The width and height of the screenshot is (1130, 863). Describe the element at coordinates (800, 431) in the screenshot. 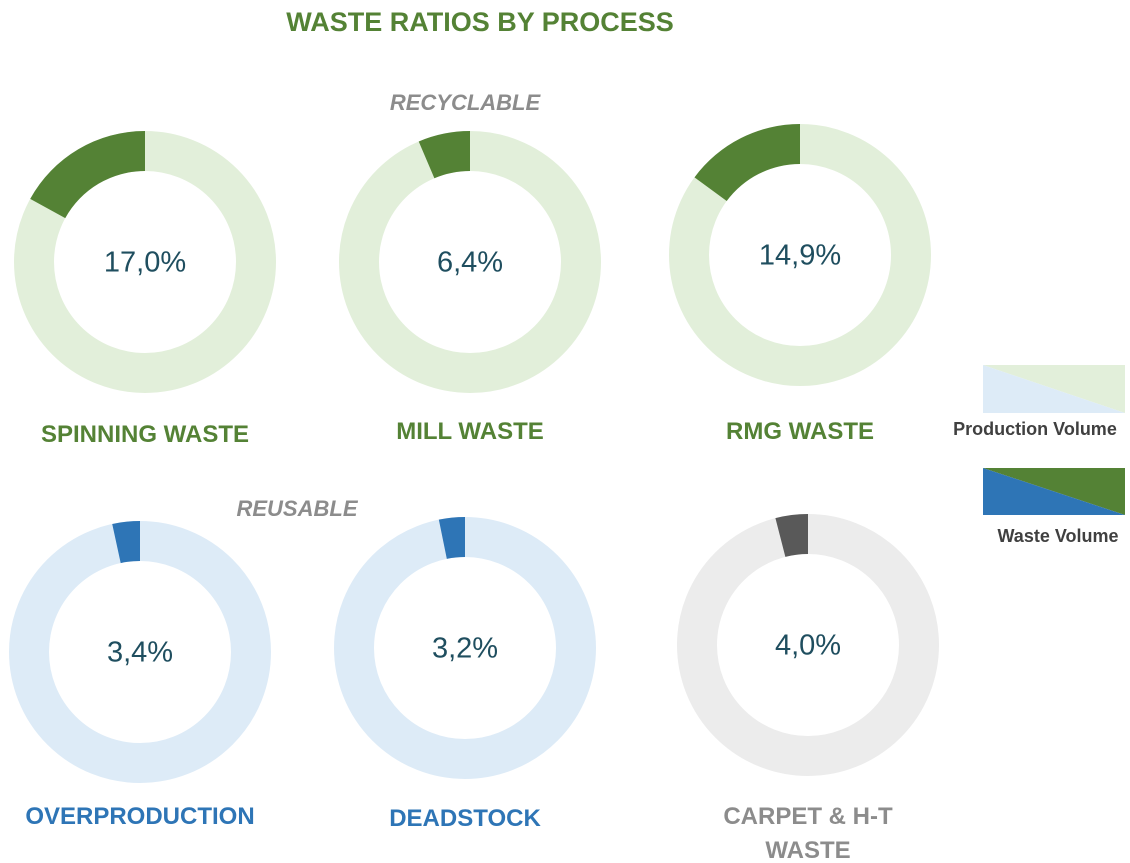

I see `chart-label: RMG WASTE` at that location.